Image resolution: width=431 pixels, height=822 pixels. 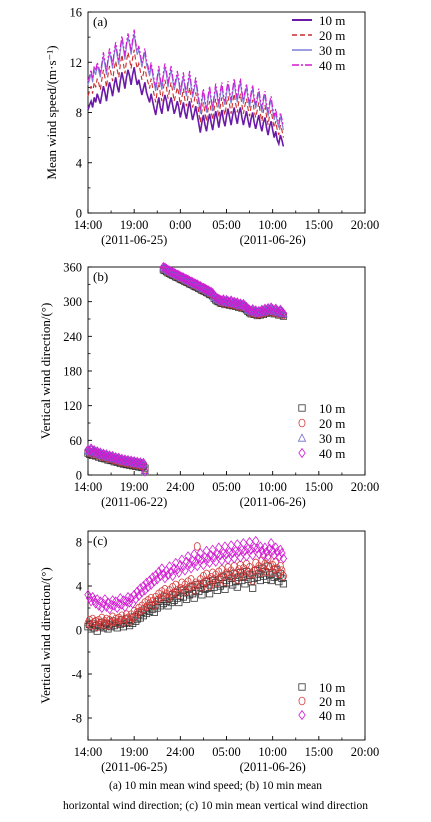 I want to click on series-30m, so click(x=185, y=368).